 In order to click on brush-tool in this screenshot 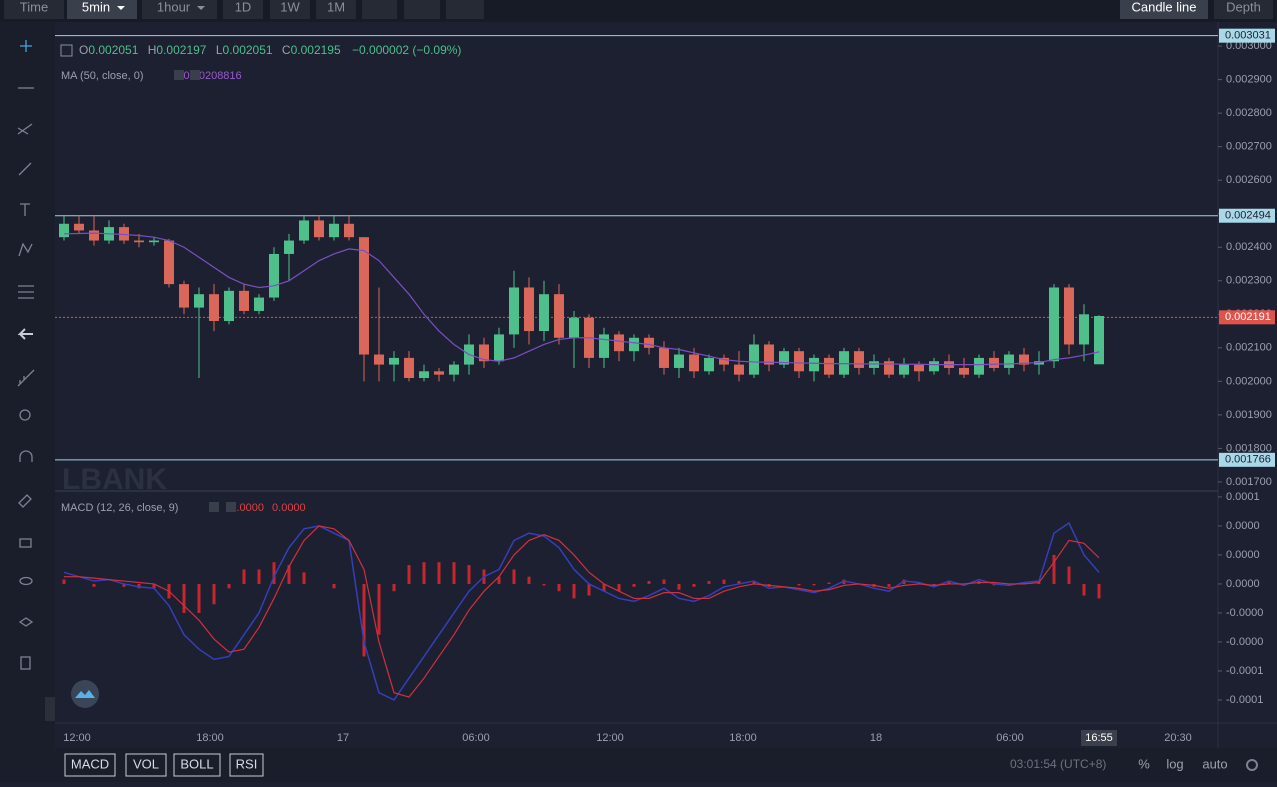, I will do `click(25, 501)`.